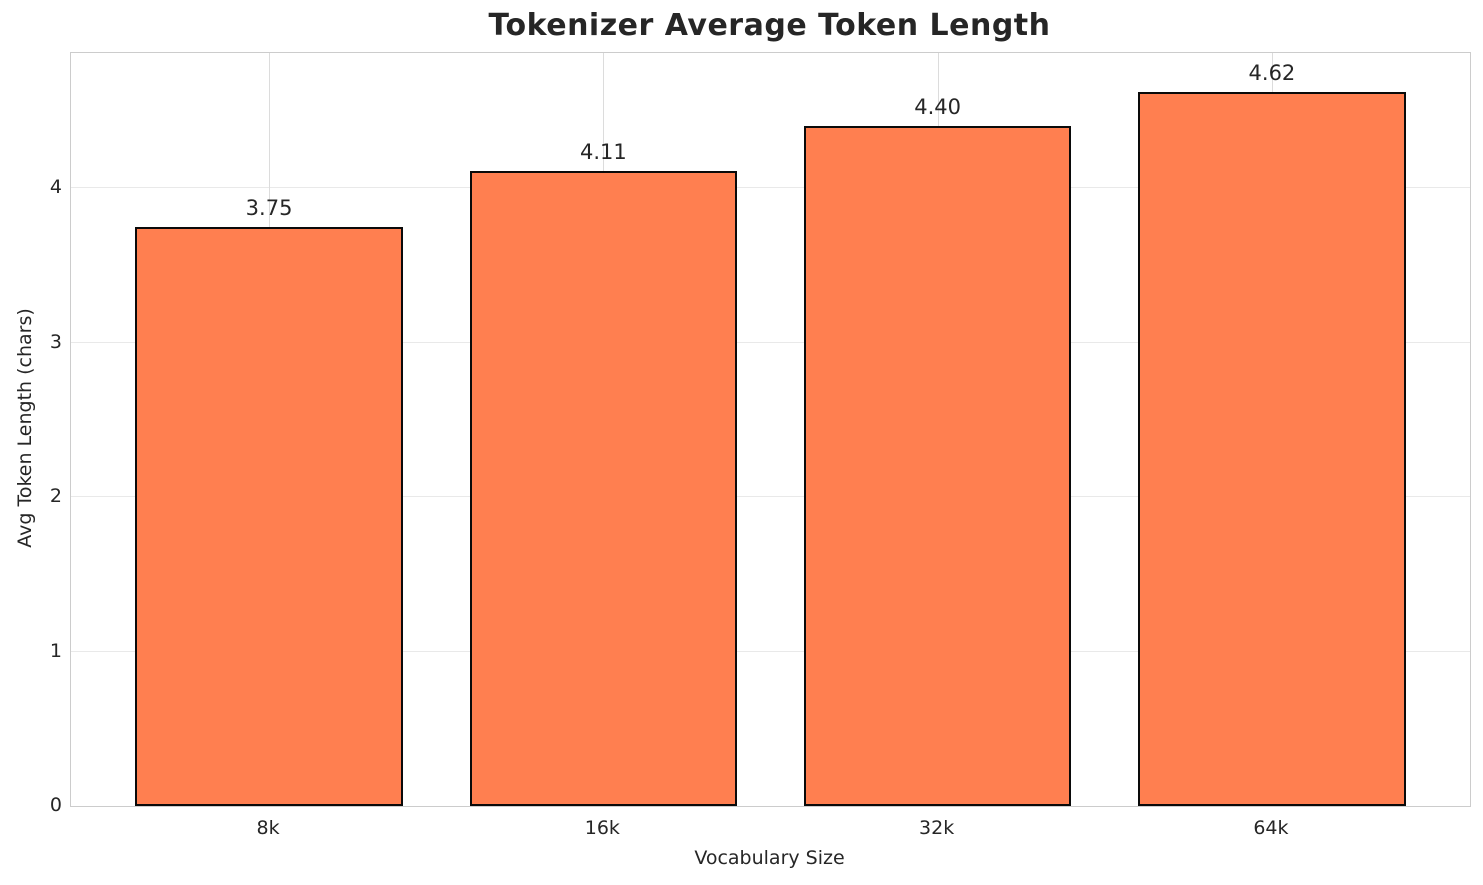 Image resolution: width=1483 pixels, height=885 pixels. Describe the element at coordinates (55, 496) in the screenshot. I see `y-tick-label: 2` at that location.